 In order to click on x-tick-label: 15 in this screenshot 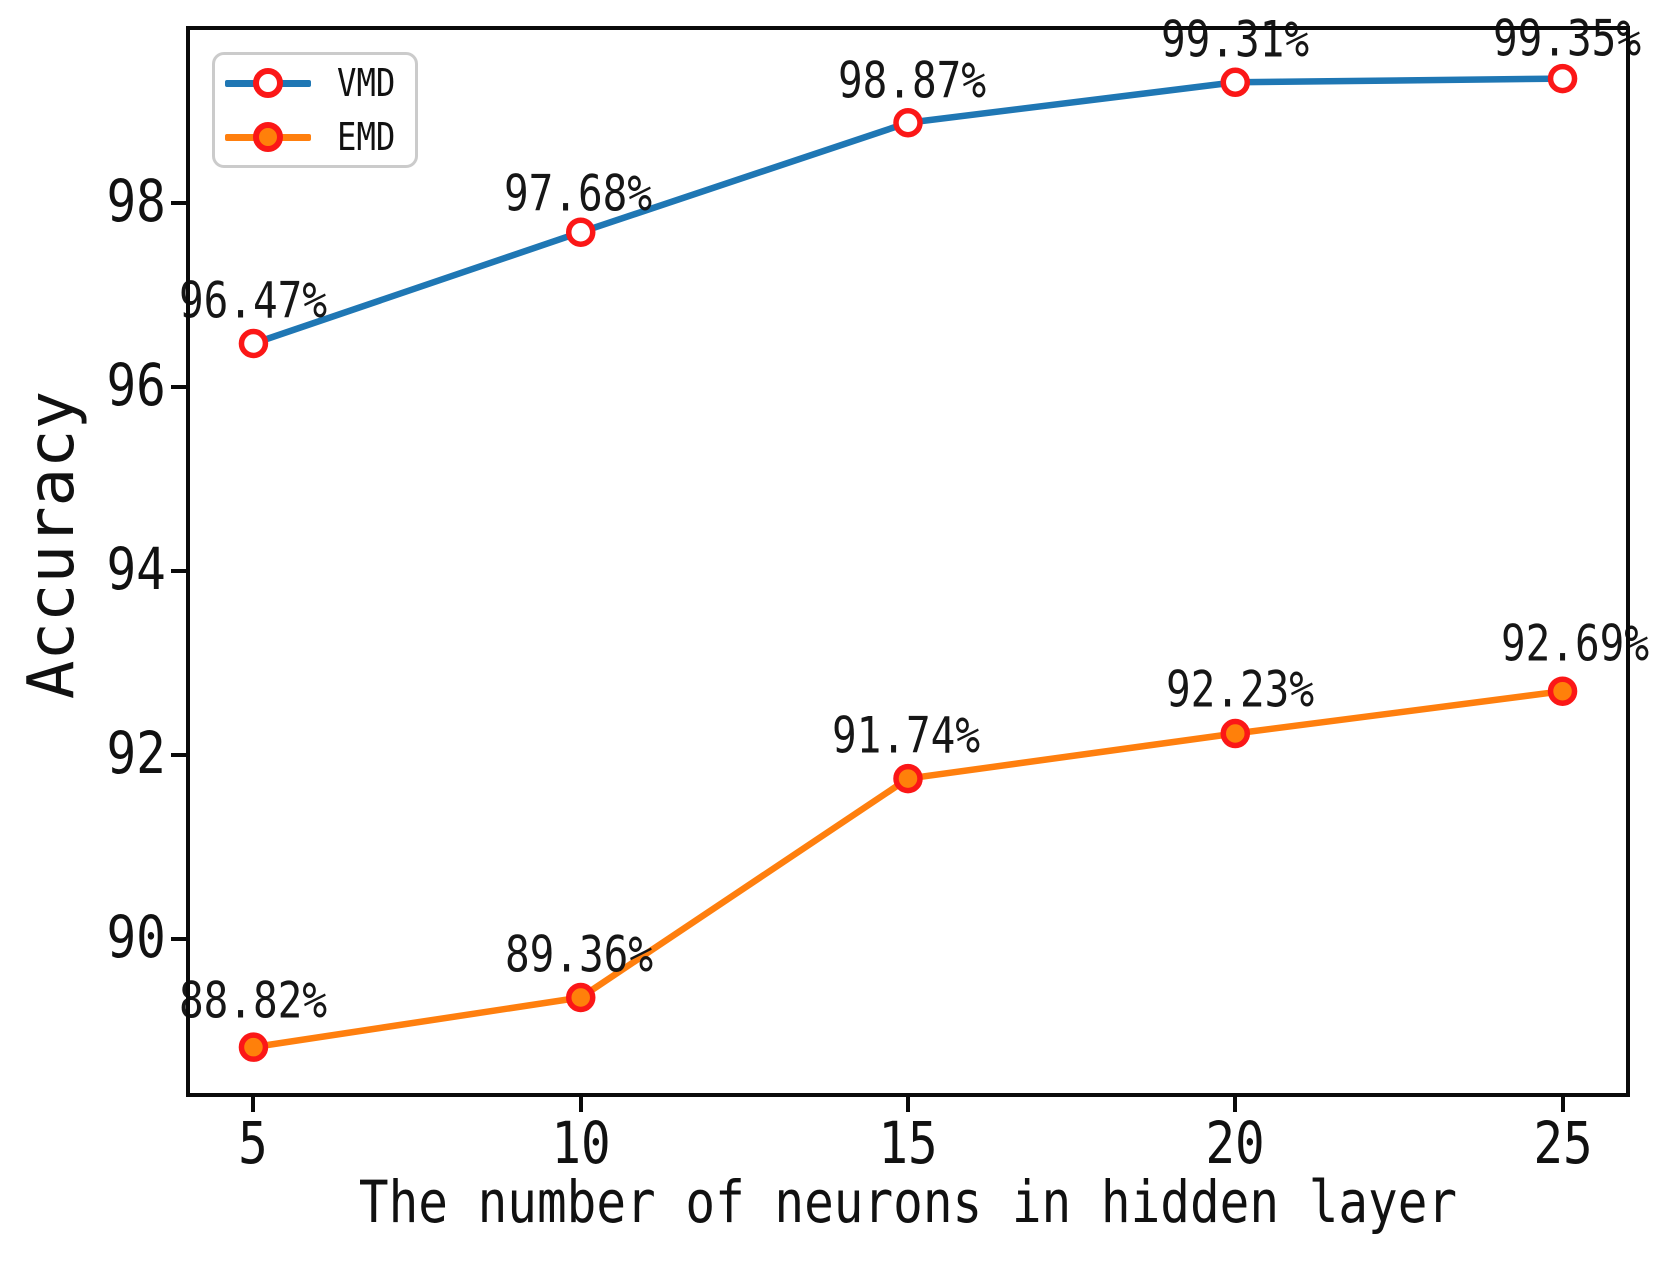, I will do `click(908, 1143)`.